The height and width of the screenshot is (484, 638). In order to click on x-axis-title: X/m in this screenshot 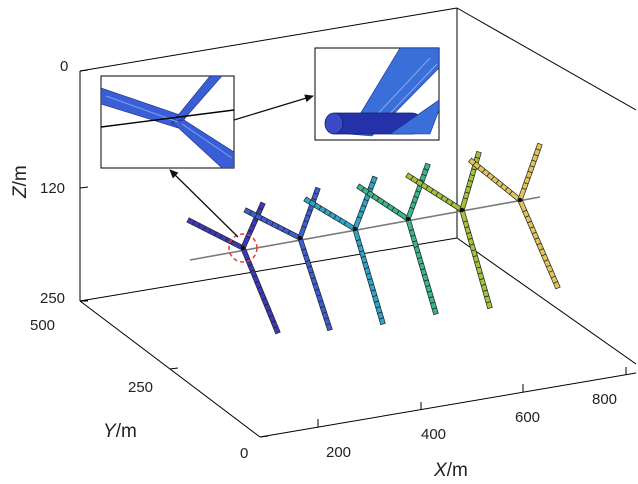, I will do `click(450, 470)`.